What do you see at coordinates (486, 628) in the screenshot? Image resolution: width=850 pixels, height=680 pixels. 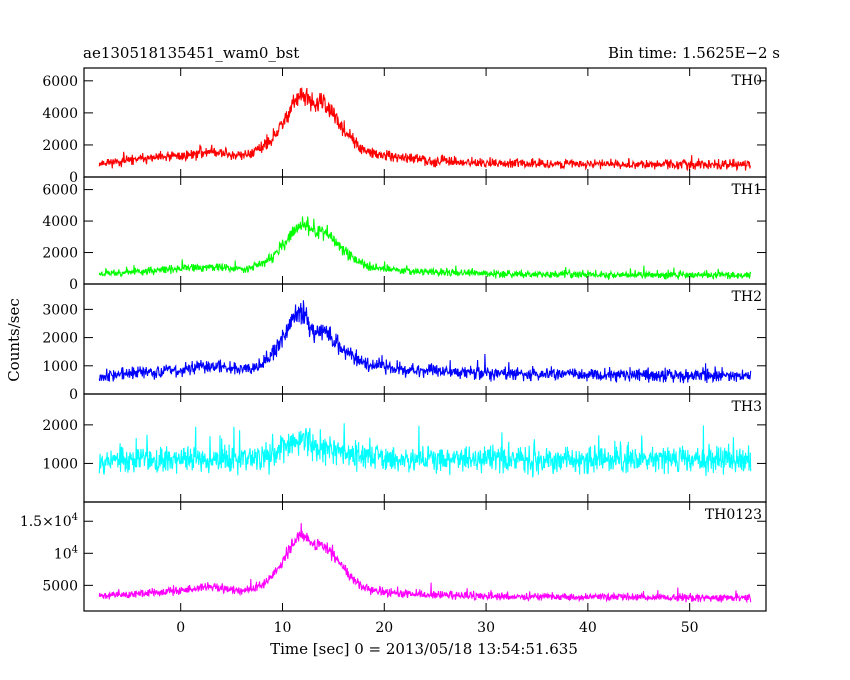 I see `x-tick-label: 30` at bounding box center [486, 628].